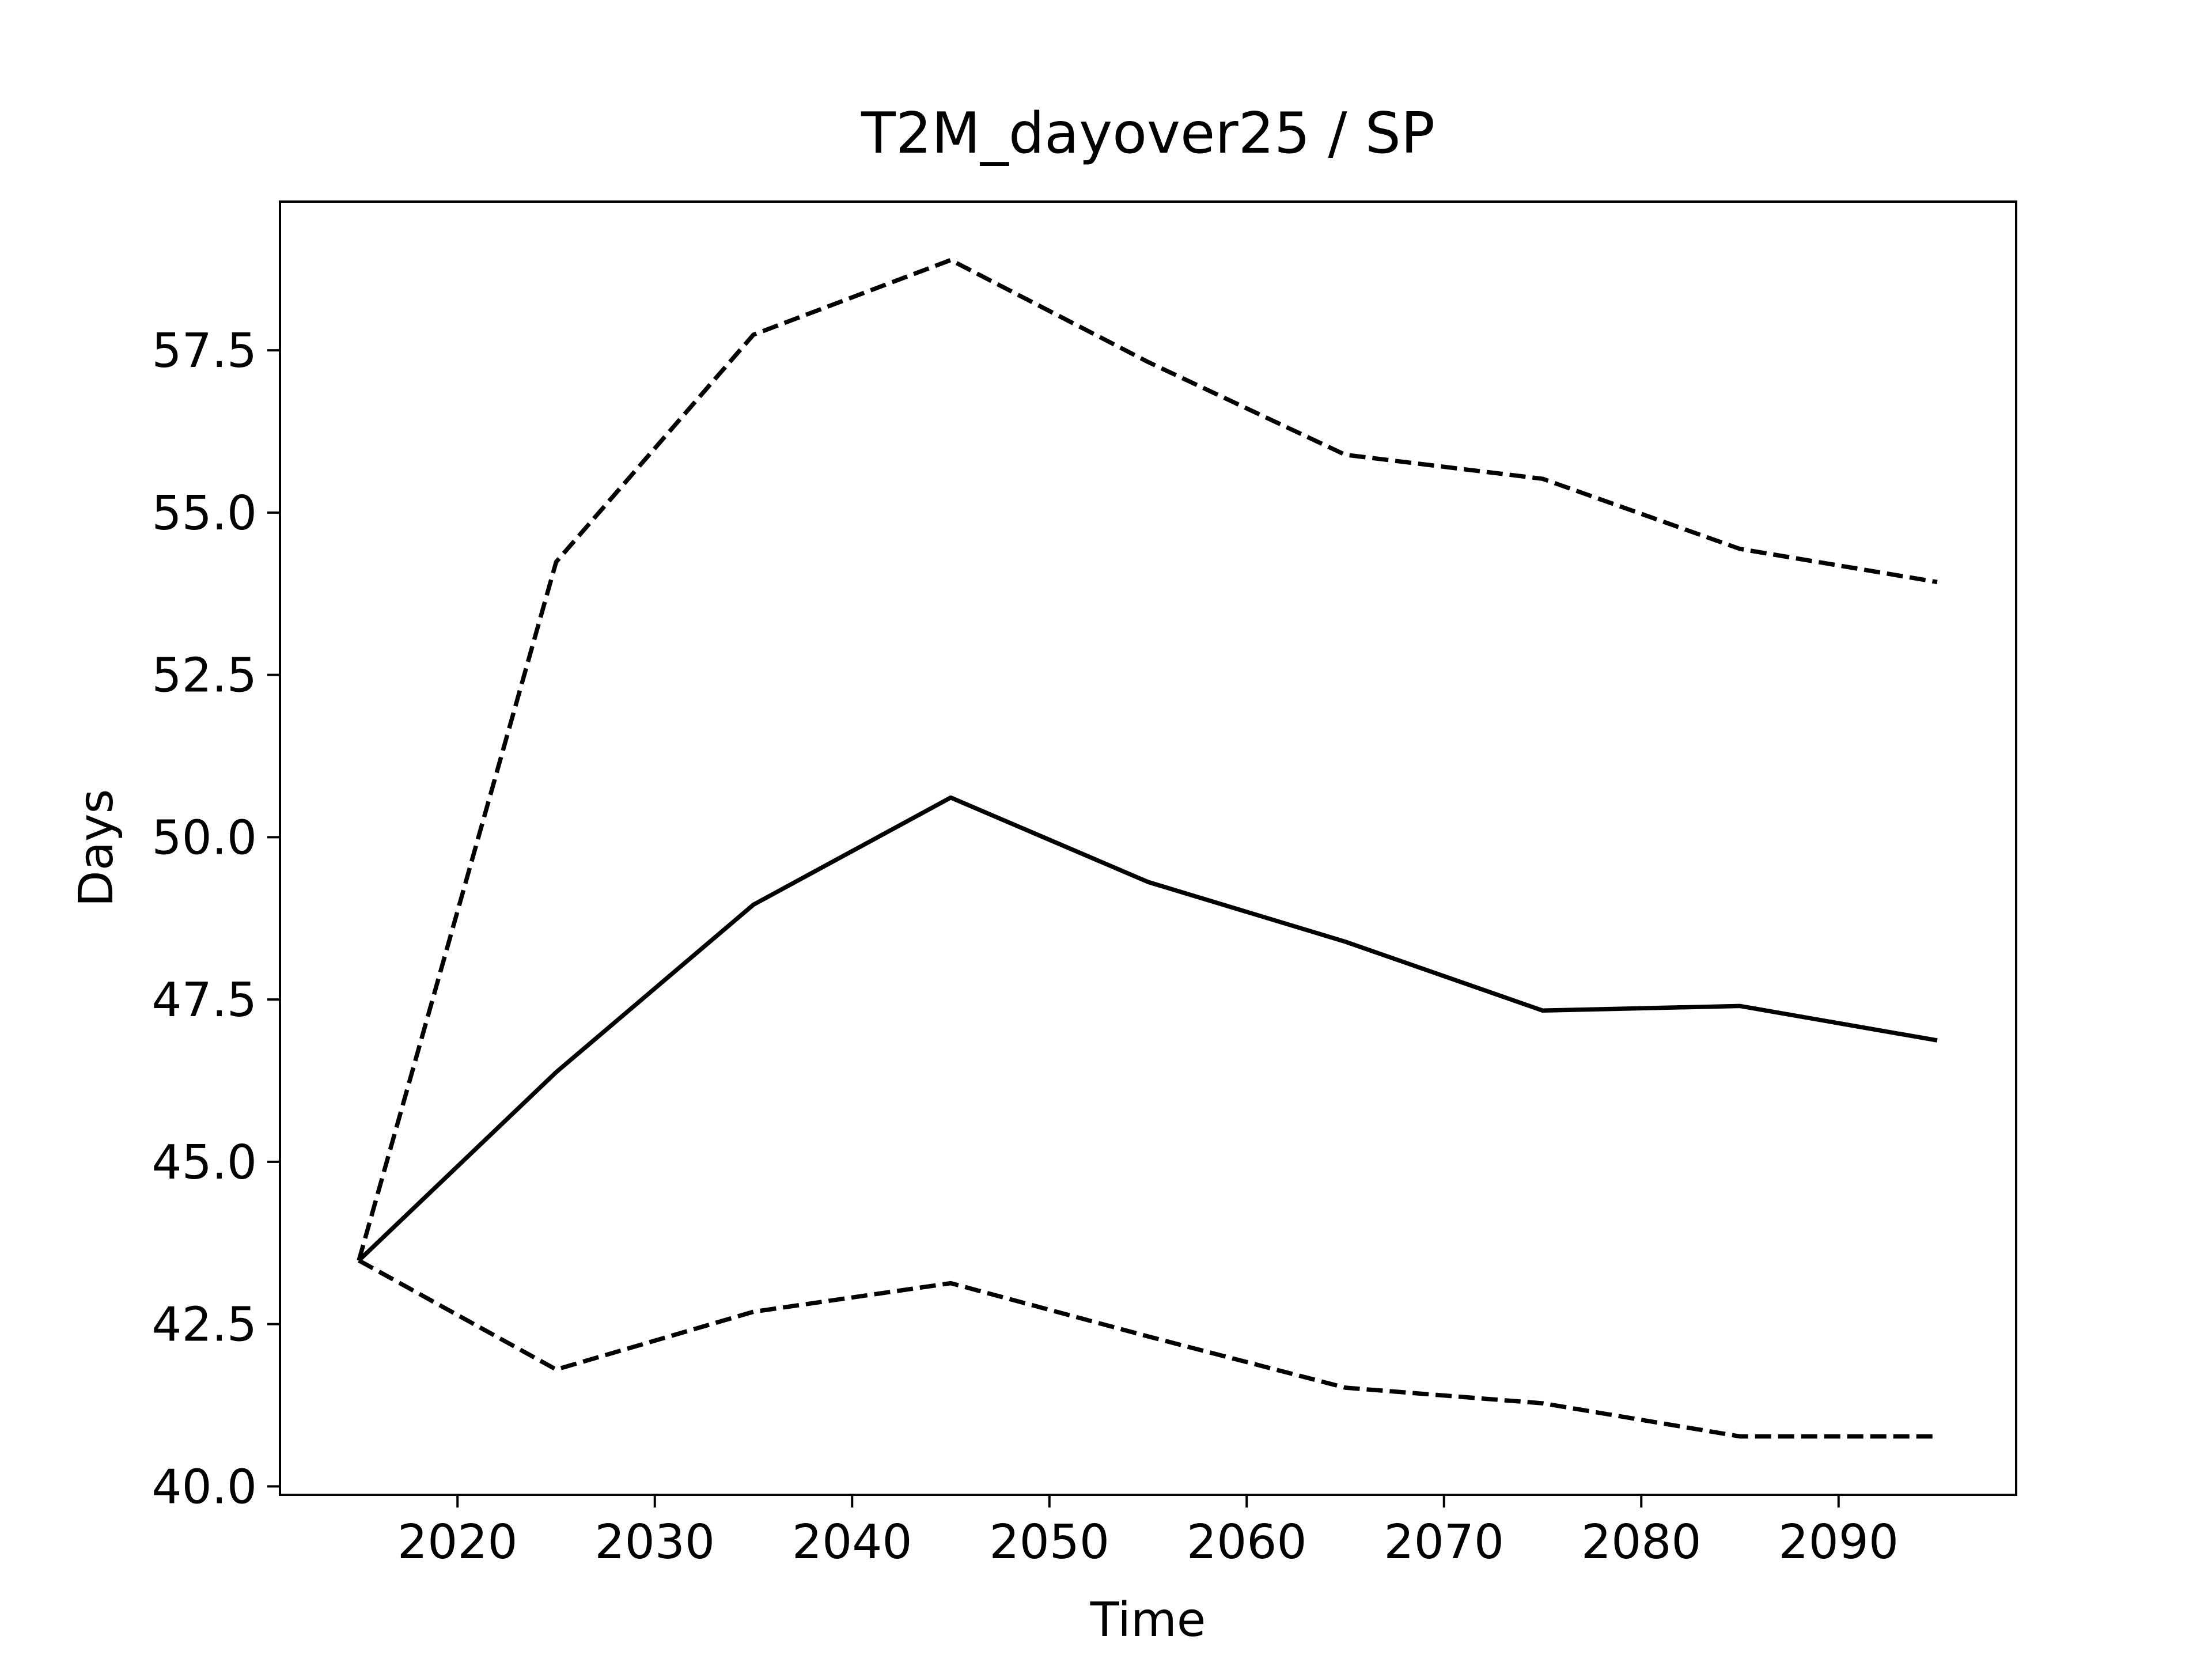 The width and height of the screenshot is (2212, 1659). I want to click on y-tick-label: 45.0, so click(204, 1162).